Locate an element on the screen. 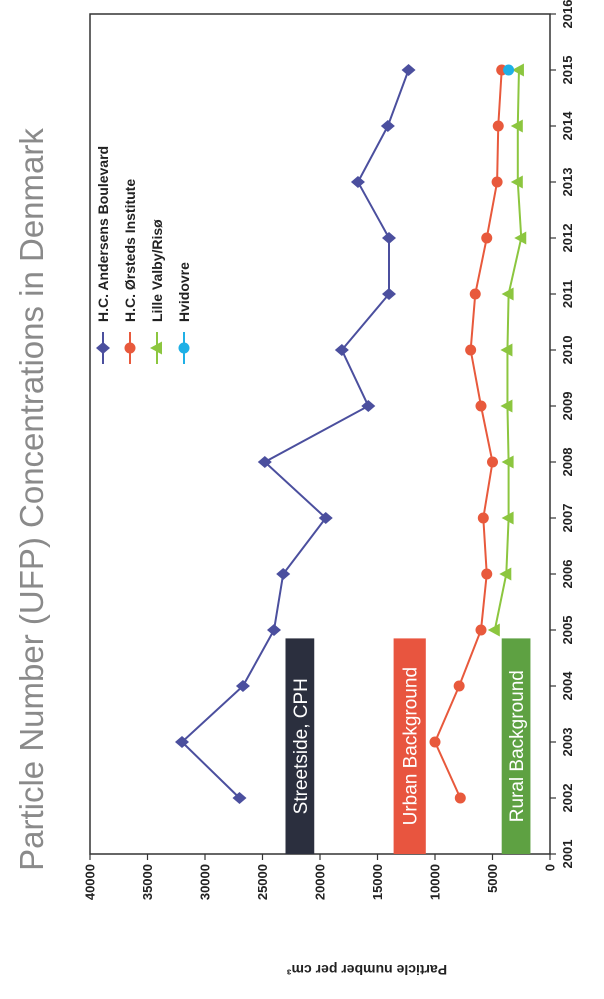  x-tick-label: 2010 is located at coordinates (567, 350).